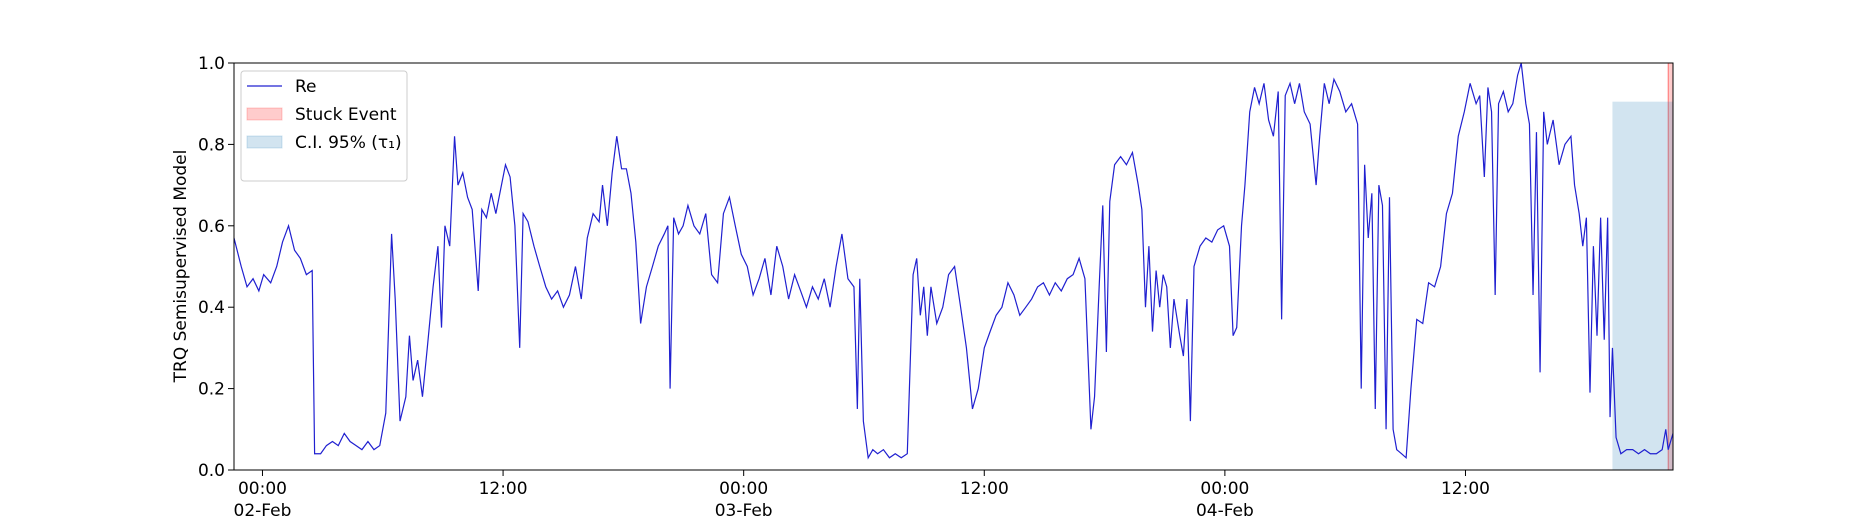 This screenshot has width=1850, height=525. I want to click on x-tick-label: 00:00 04-Feb, so click(1225, 500).